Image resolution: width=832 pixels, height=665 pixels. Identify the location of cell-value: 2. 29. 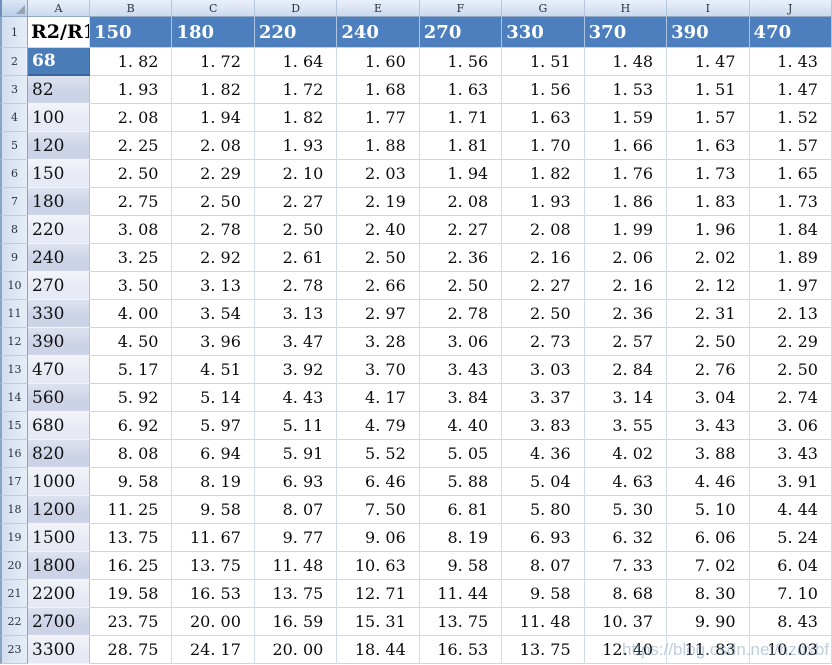
(213, 174).